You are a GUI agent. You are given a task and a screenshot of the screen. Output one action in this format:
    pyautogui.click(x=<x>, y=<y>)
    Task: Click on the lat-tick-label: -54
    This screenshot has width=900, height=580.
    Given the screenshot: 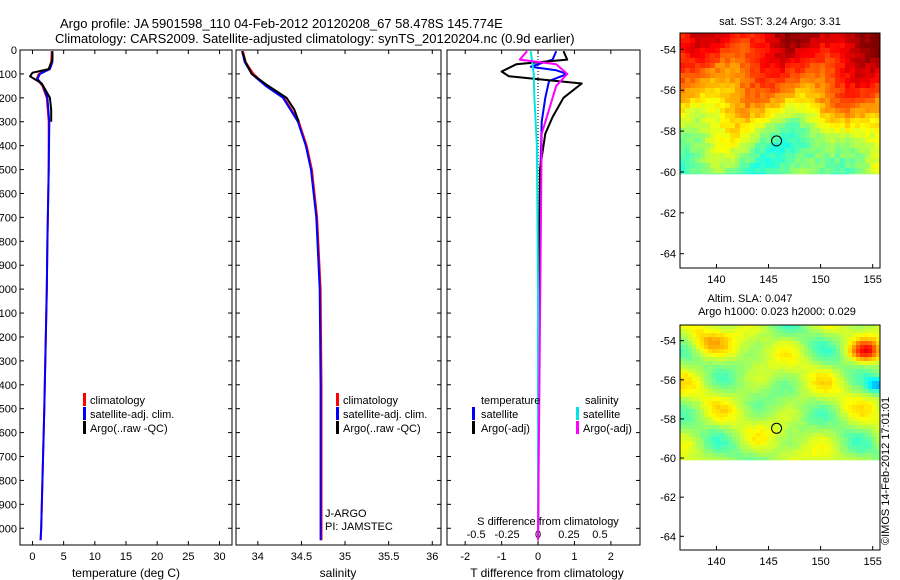 What is the action you would take?
    pyautogui.click(x=668, y=342)
    